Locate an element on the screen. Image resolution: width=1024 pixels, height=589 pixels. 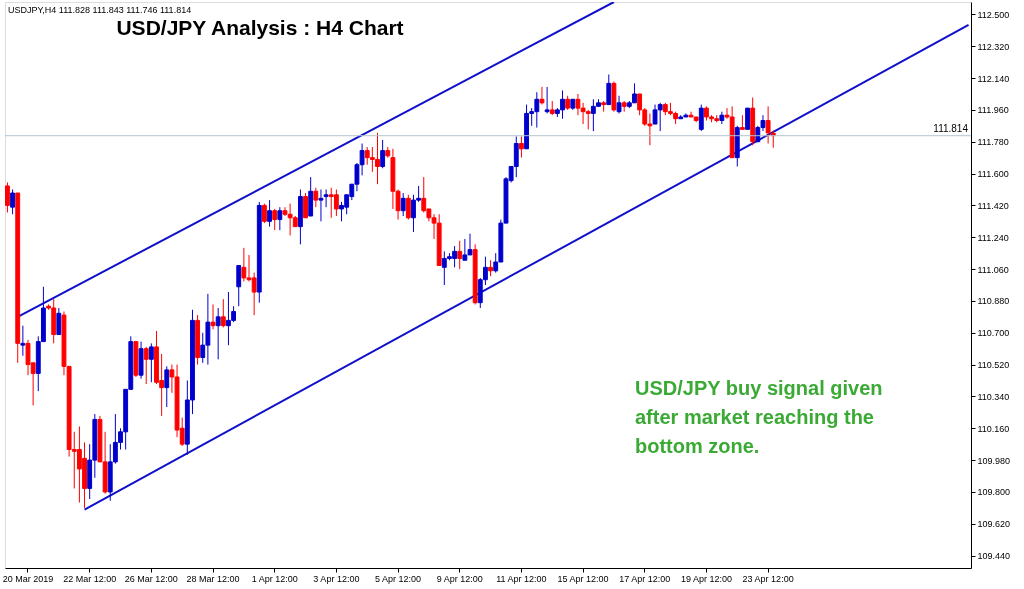
y-tick-label: 109.620 is located at coordinates (994, 524).